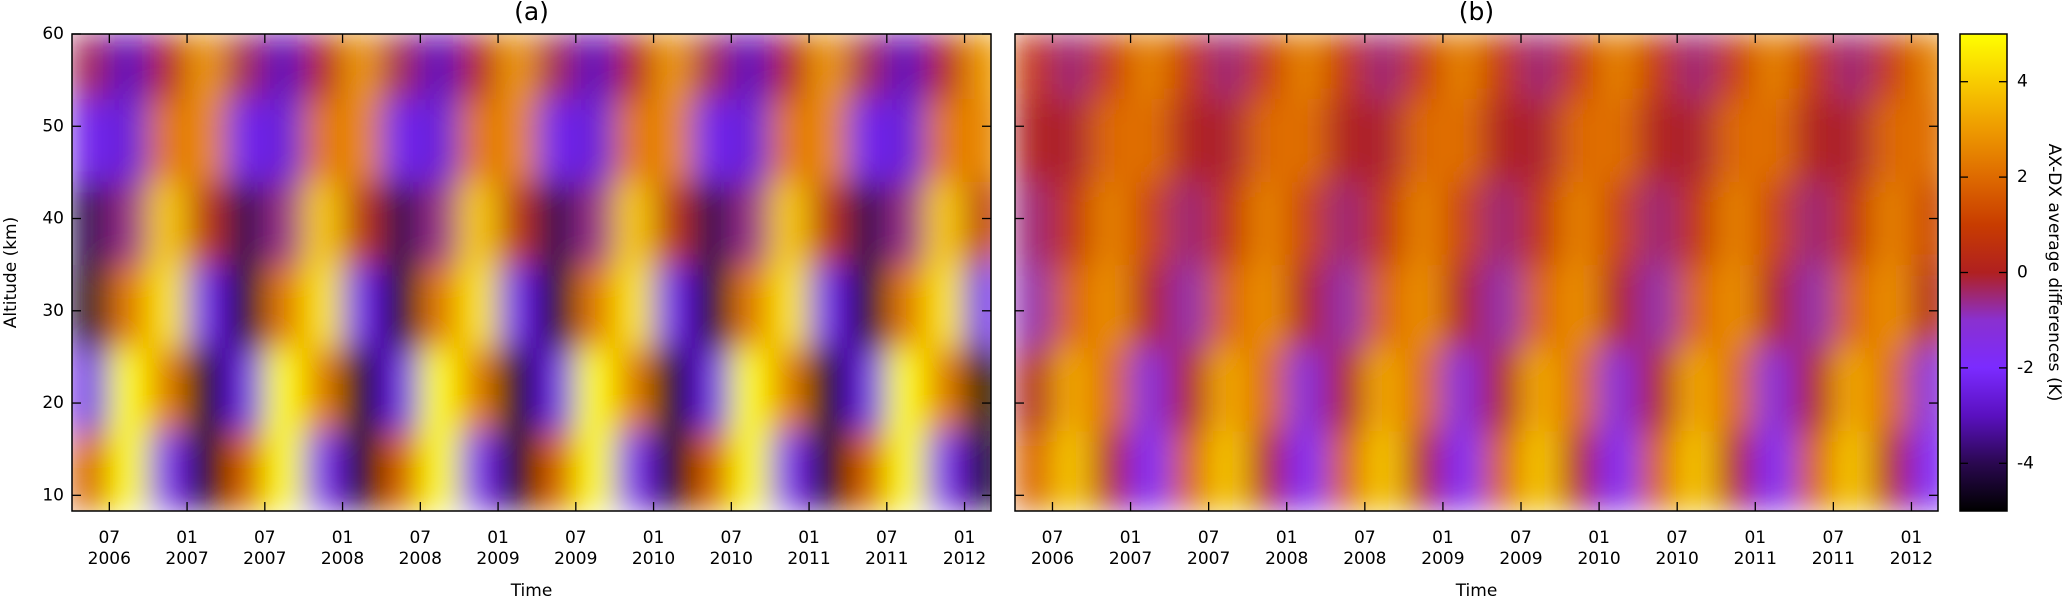 The image size is (2067, 598). I want to click on x-tick-label: 07 2010, so click(1677, 548).